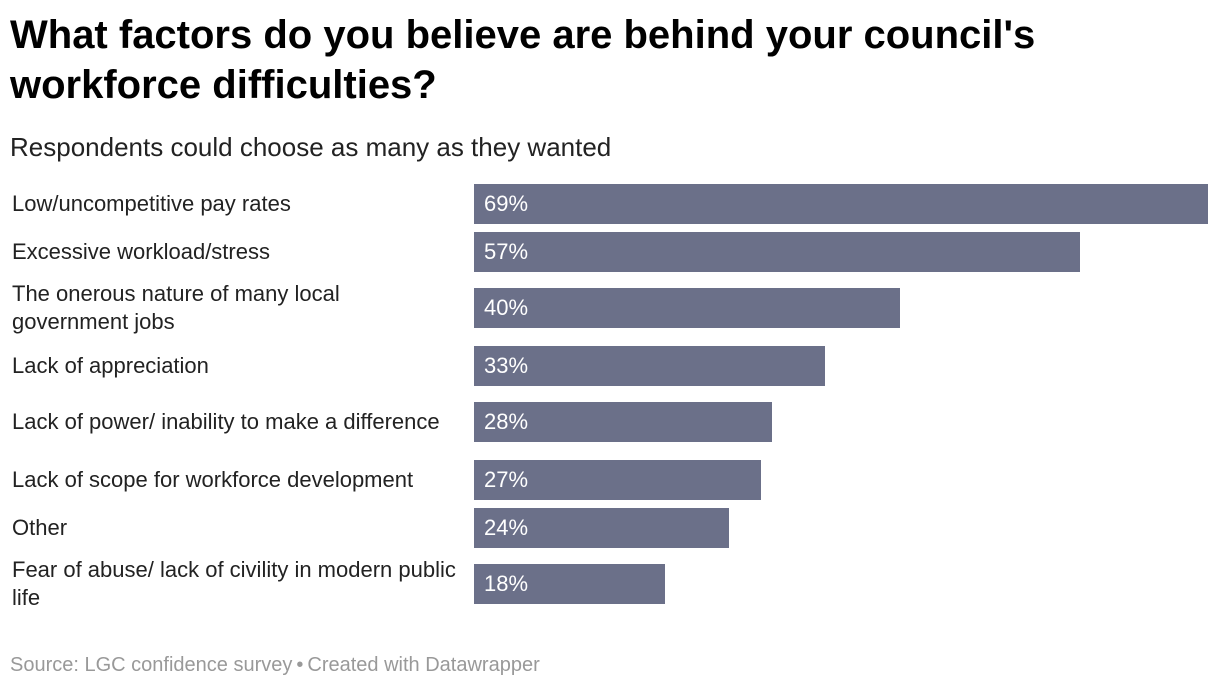 Image resolution: width=1220 pixels, height=690 pixels. What do you see at coordinates (506, 479) in the screenshot?
I see `bar-value-label: 27%` at bounding box center [506, 479].